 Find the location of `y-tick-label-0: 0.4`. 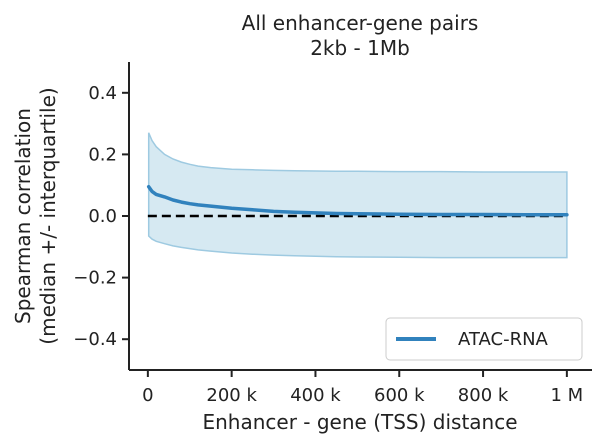

y-tick-label-0: 0.4 is located at coordinates (102, 93).